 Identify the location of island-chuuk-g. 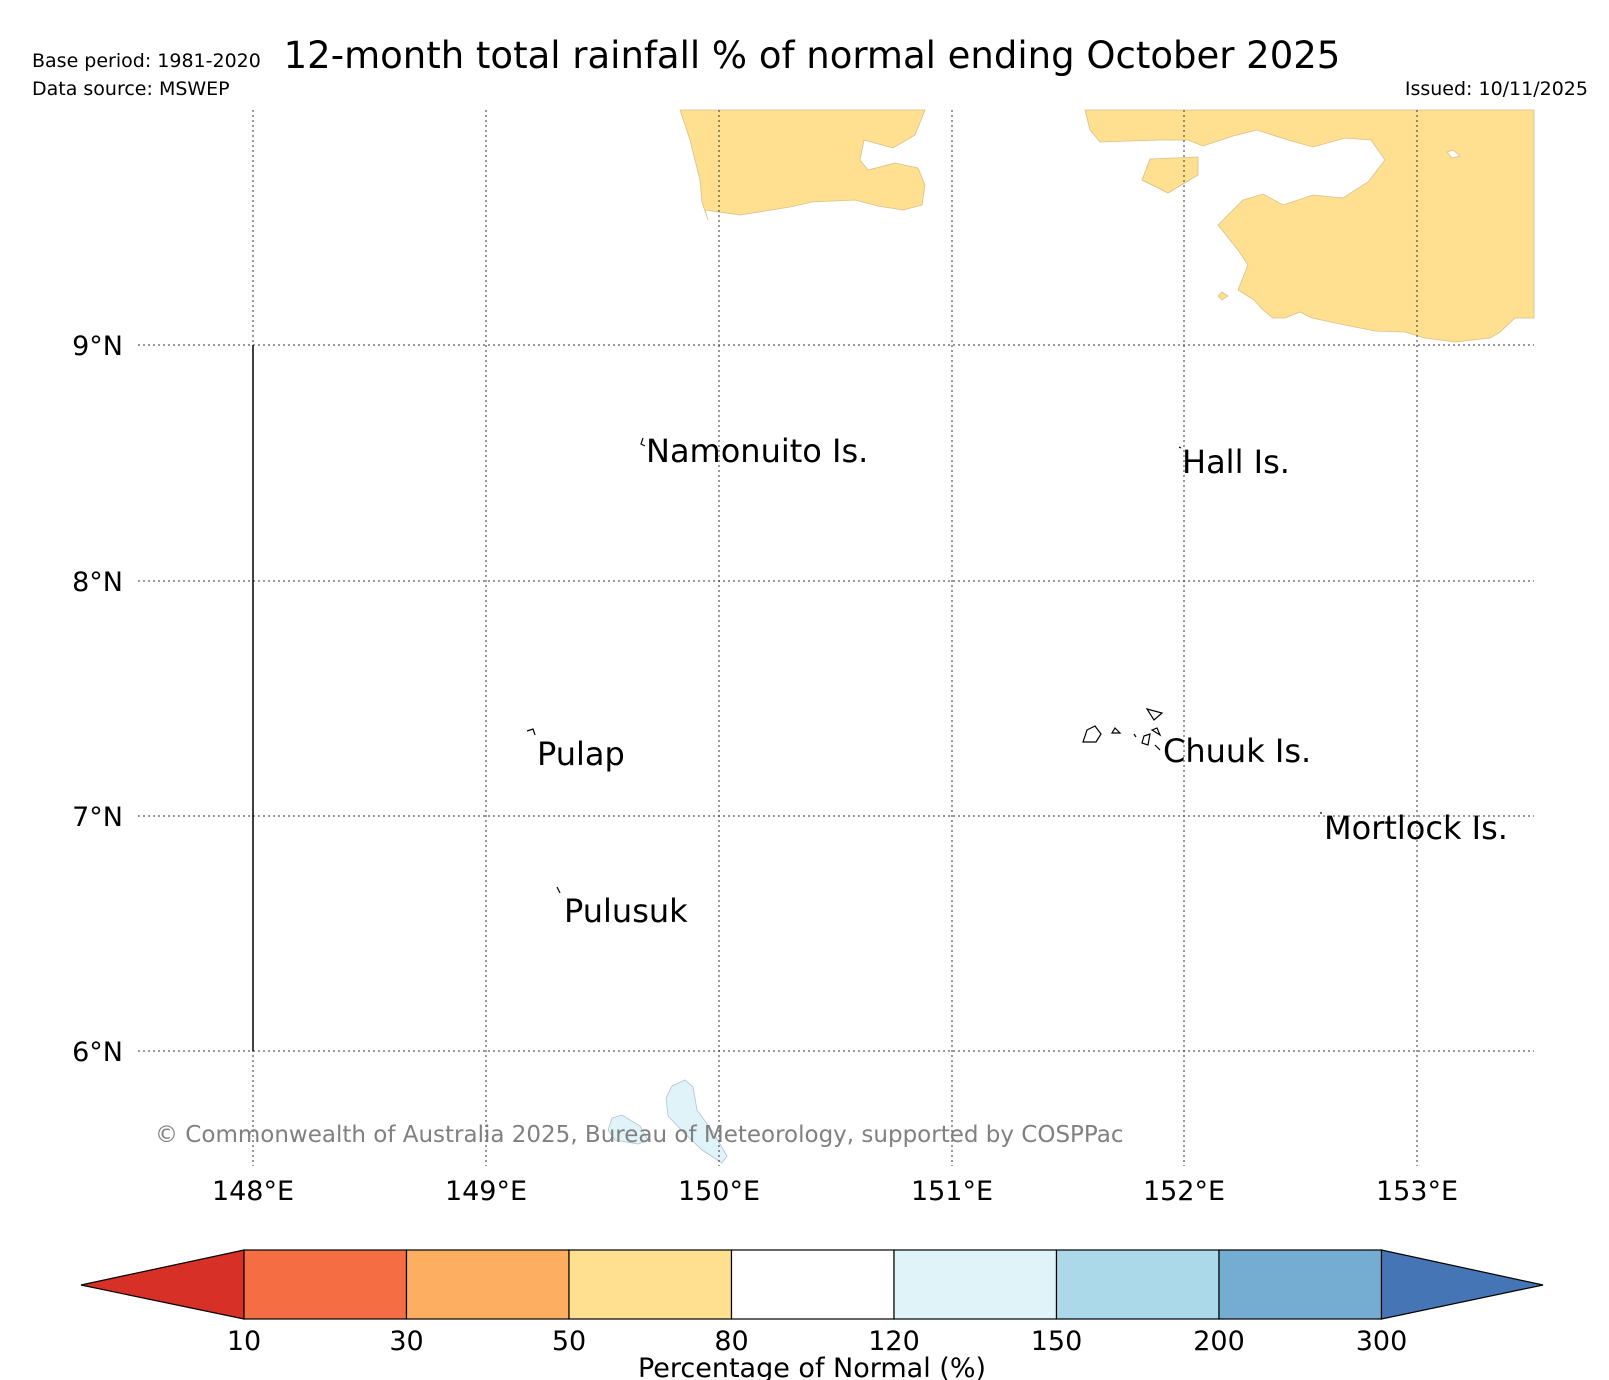
(1135, 735).